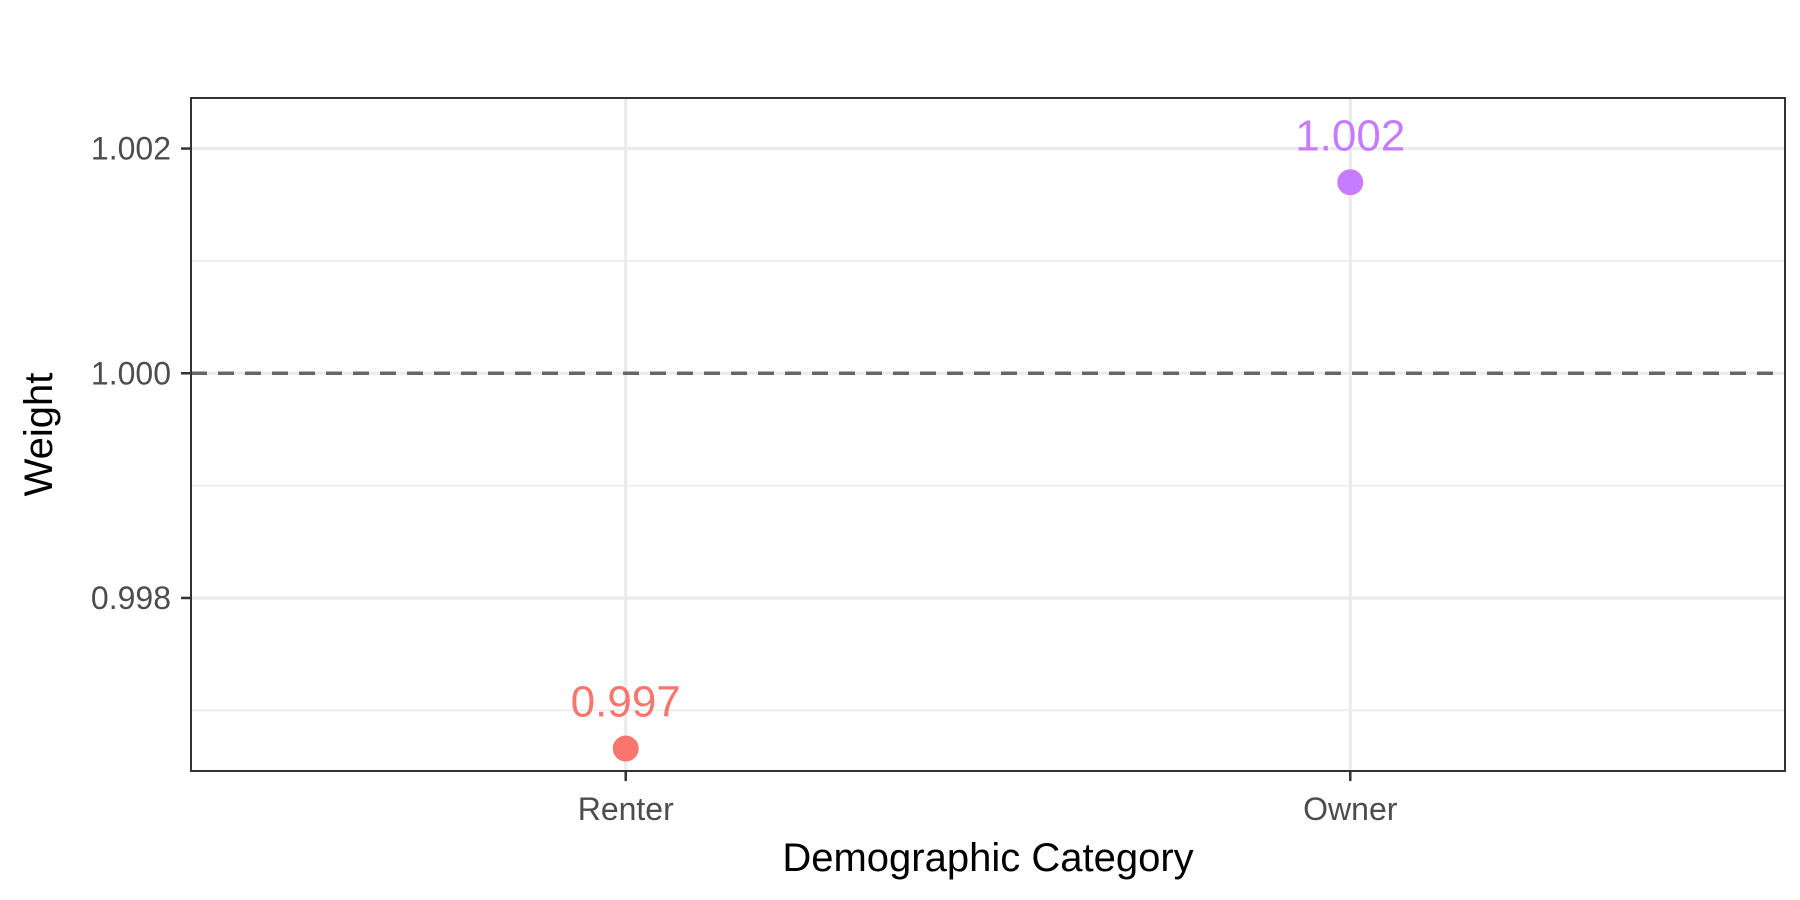 The image size is (1800, 900). What do you see at coordinates (131, 149) in the screenshot?
I see `y-tick-label: 1.002` at bounding box center [131, 149].